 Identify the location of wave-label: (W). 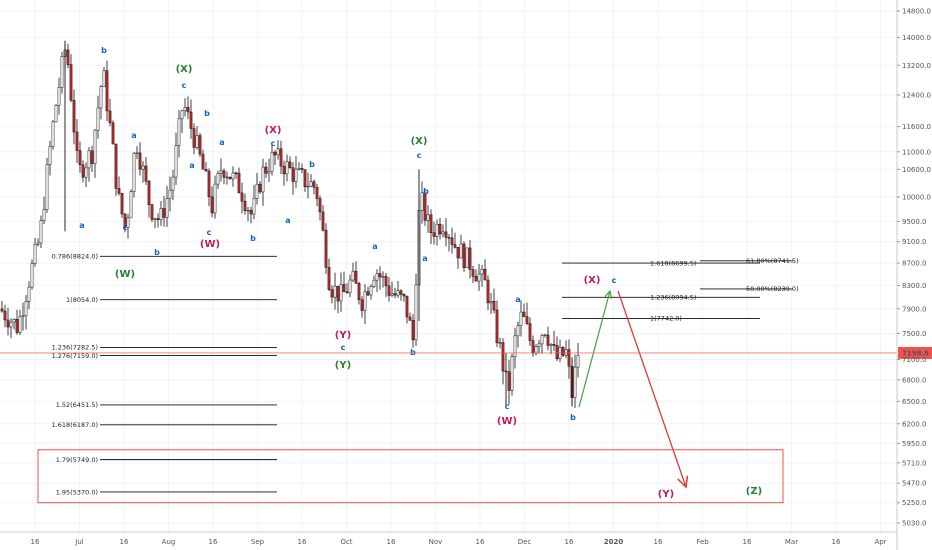
(125, 274).